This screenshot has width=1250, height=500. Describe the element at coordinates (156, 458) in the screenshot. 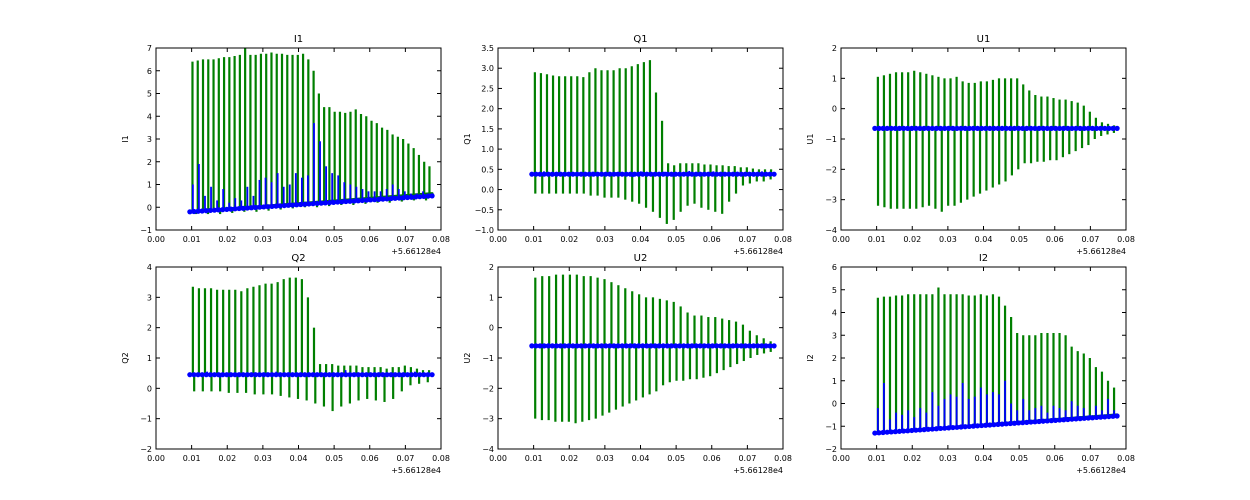

I see `x-tick-label: 0.00` at that location.